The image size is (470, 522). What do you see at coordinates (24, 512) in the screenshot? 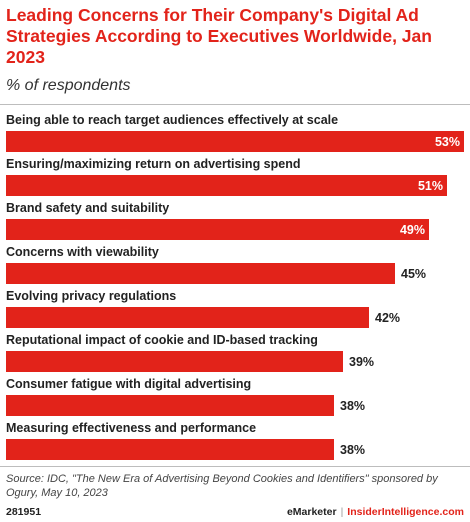
I see `chart-id: 281951` at bounding box center [24, 512].